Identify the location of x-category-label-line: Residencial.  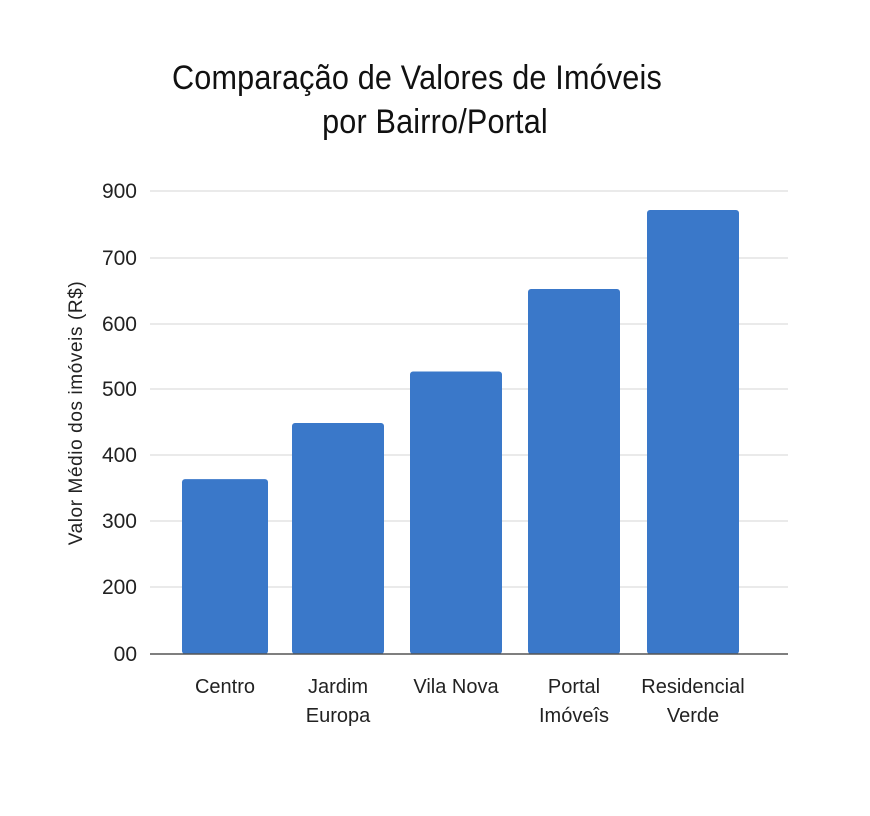
(692, 687).